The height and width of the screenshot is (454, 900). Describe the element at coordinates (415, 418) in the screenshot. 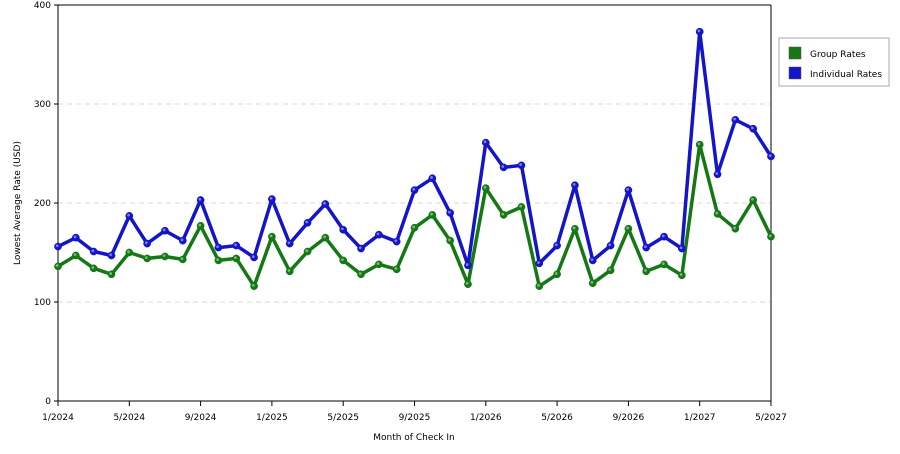

I see `x-tick-label: 9/2025` at that location.